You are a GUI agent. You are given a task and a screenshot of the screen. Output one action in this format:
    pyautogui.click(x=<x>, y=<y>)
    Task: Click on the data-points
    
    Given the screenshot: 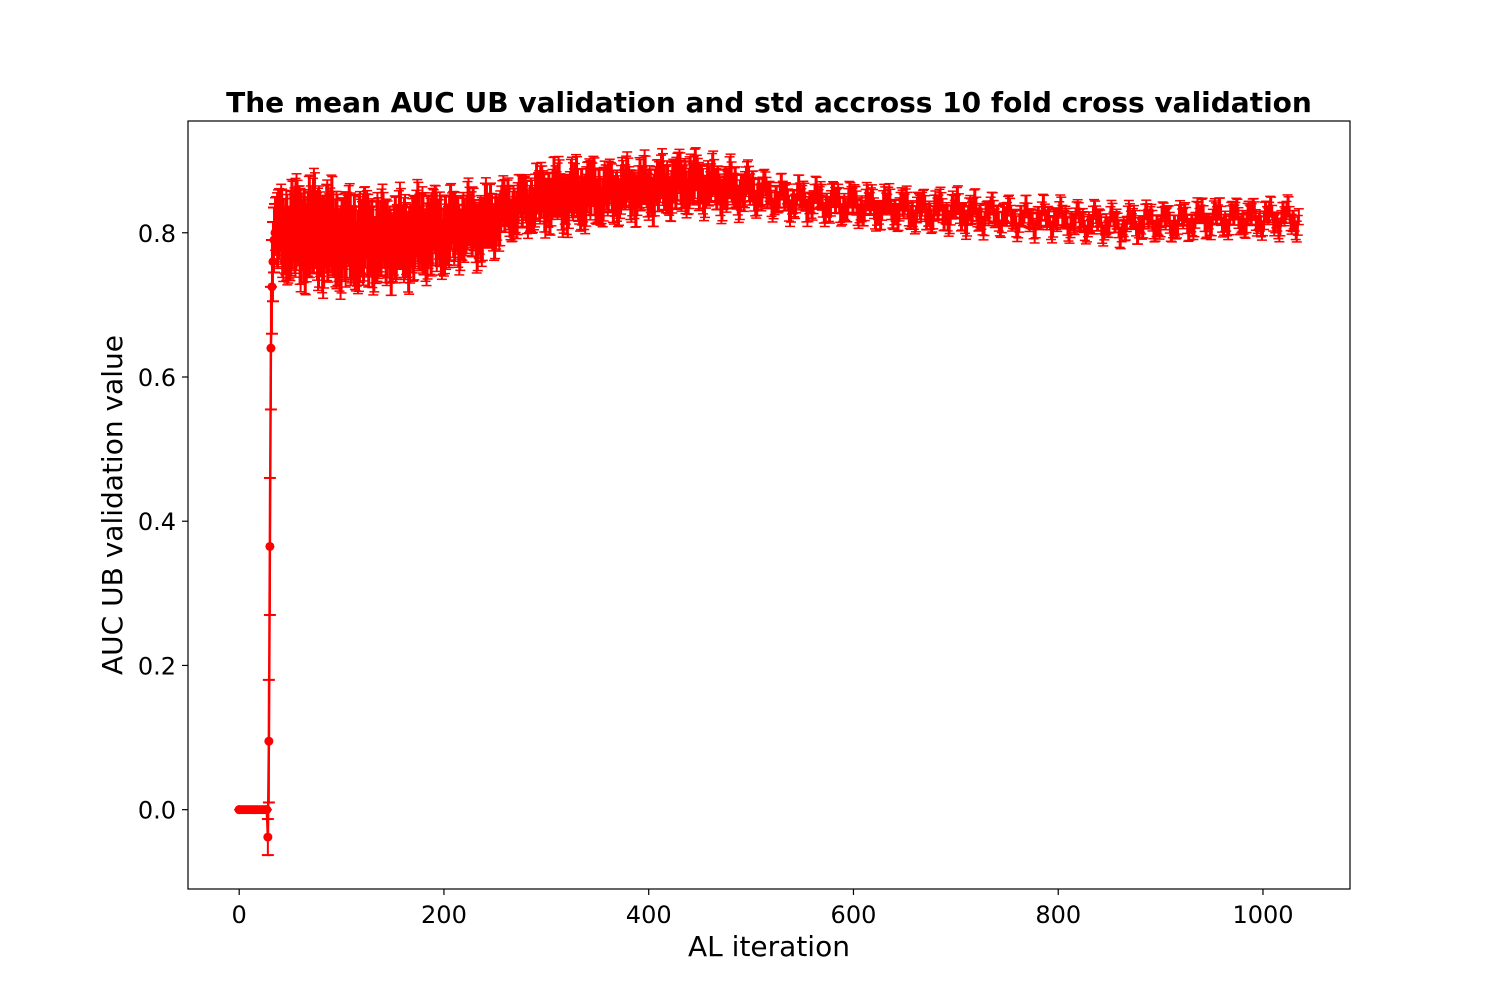 What is the action you would take?
    pyautogui.click(x=258, y=529)
    